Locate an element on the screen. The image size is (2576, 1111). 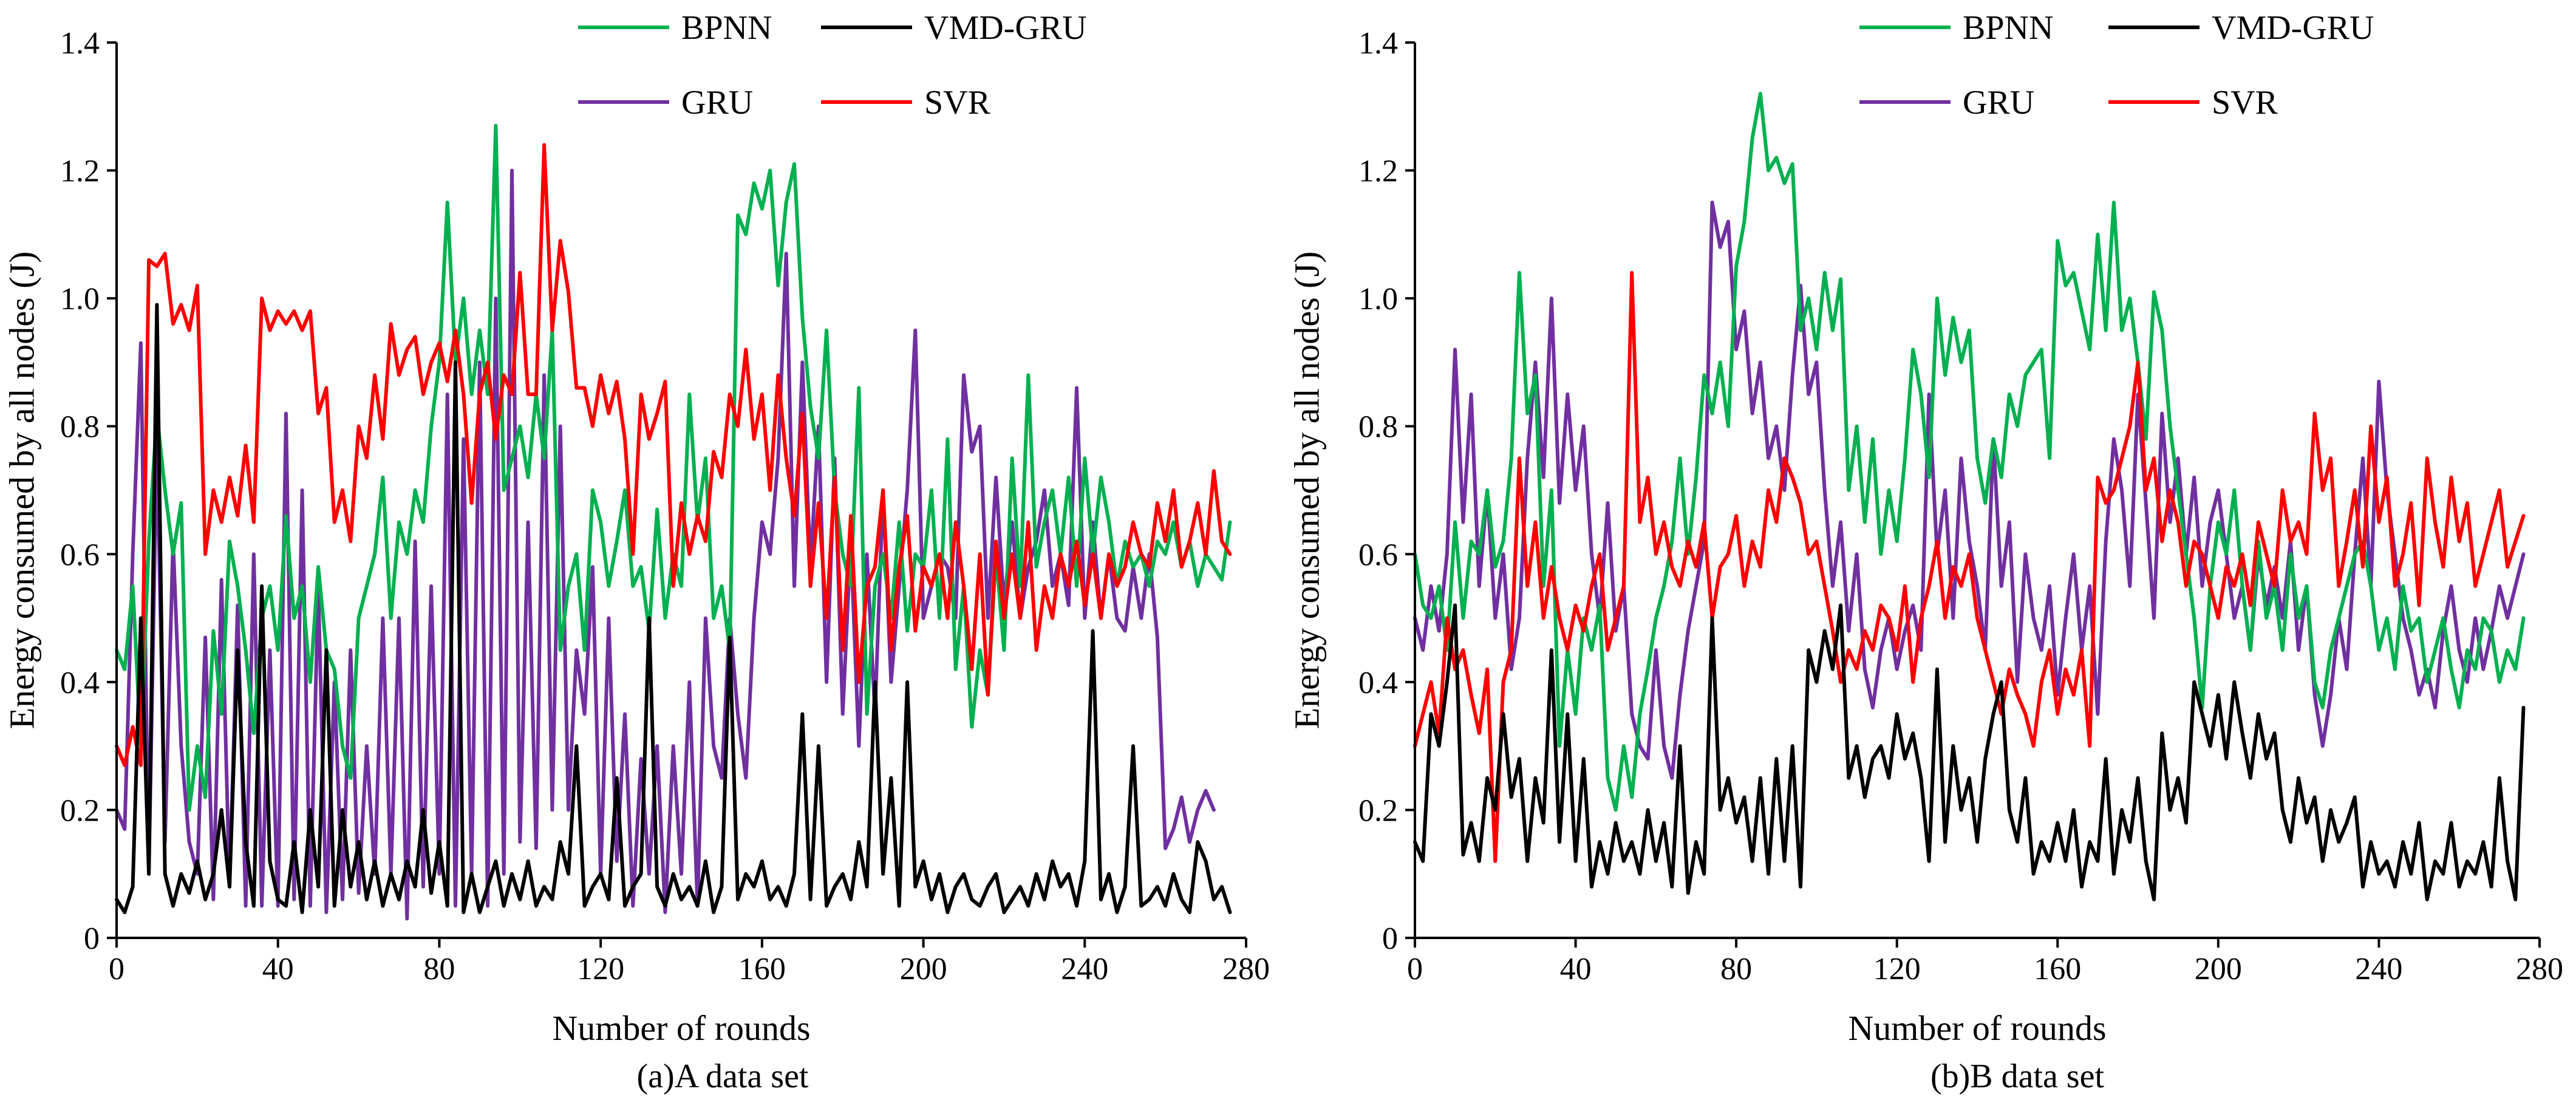
series-line-vmd-gru is located at coordinates (1970, 752).